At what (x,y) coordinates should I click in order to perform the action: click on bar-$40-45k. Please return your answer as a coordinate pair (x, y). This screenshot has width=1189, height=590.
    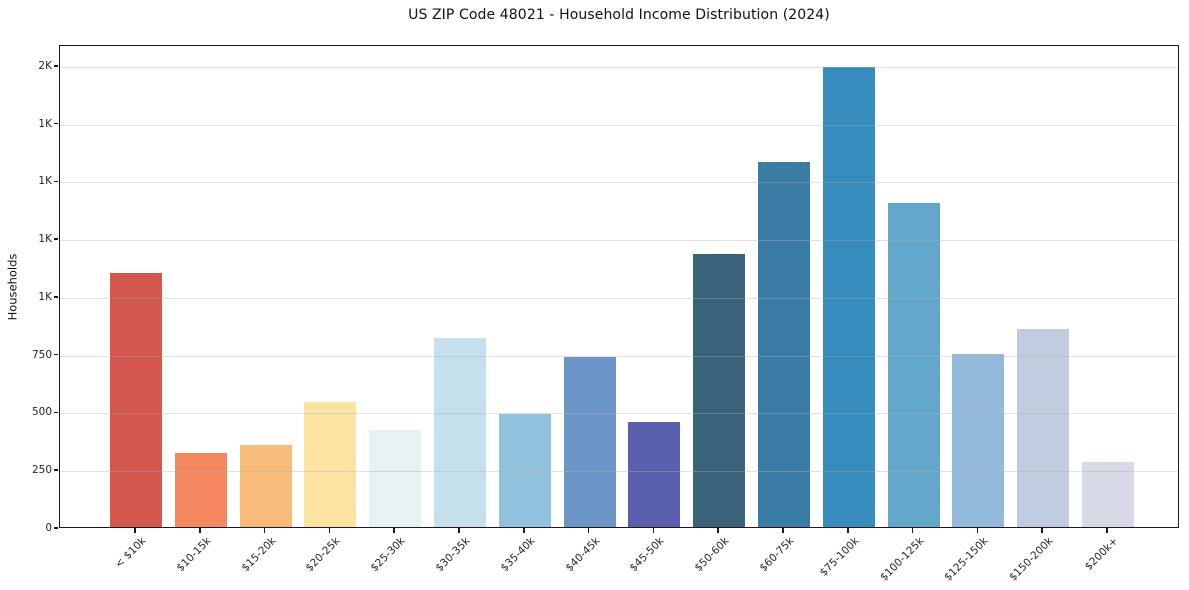
    Looking at the image, I should click on (589, 442).